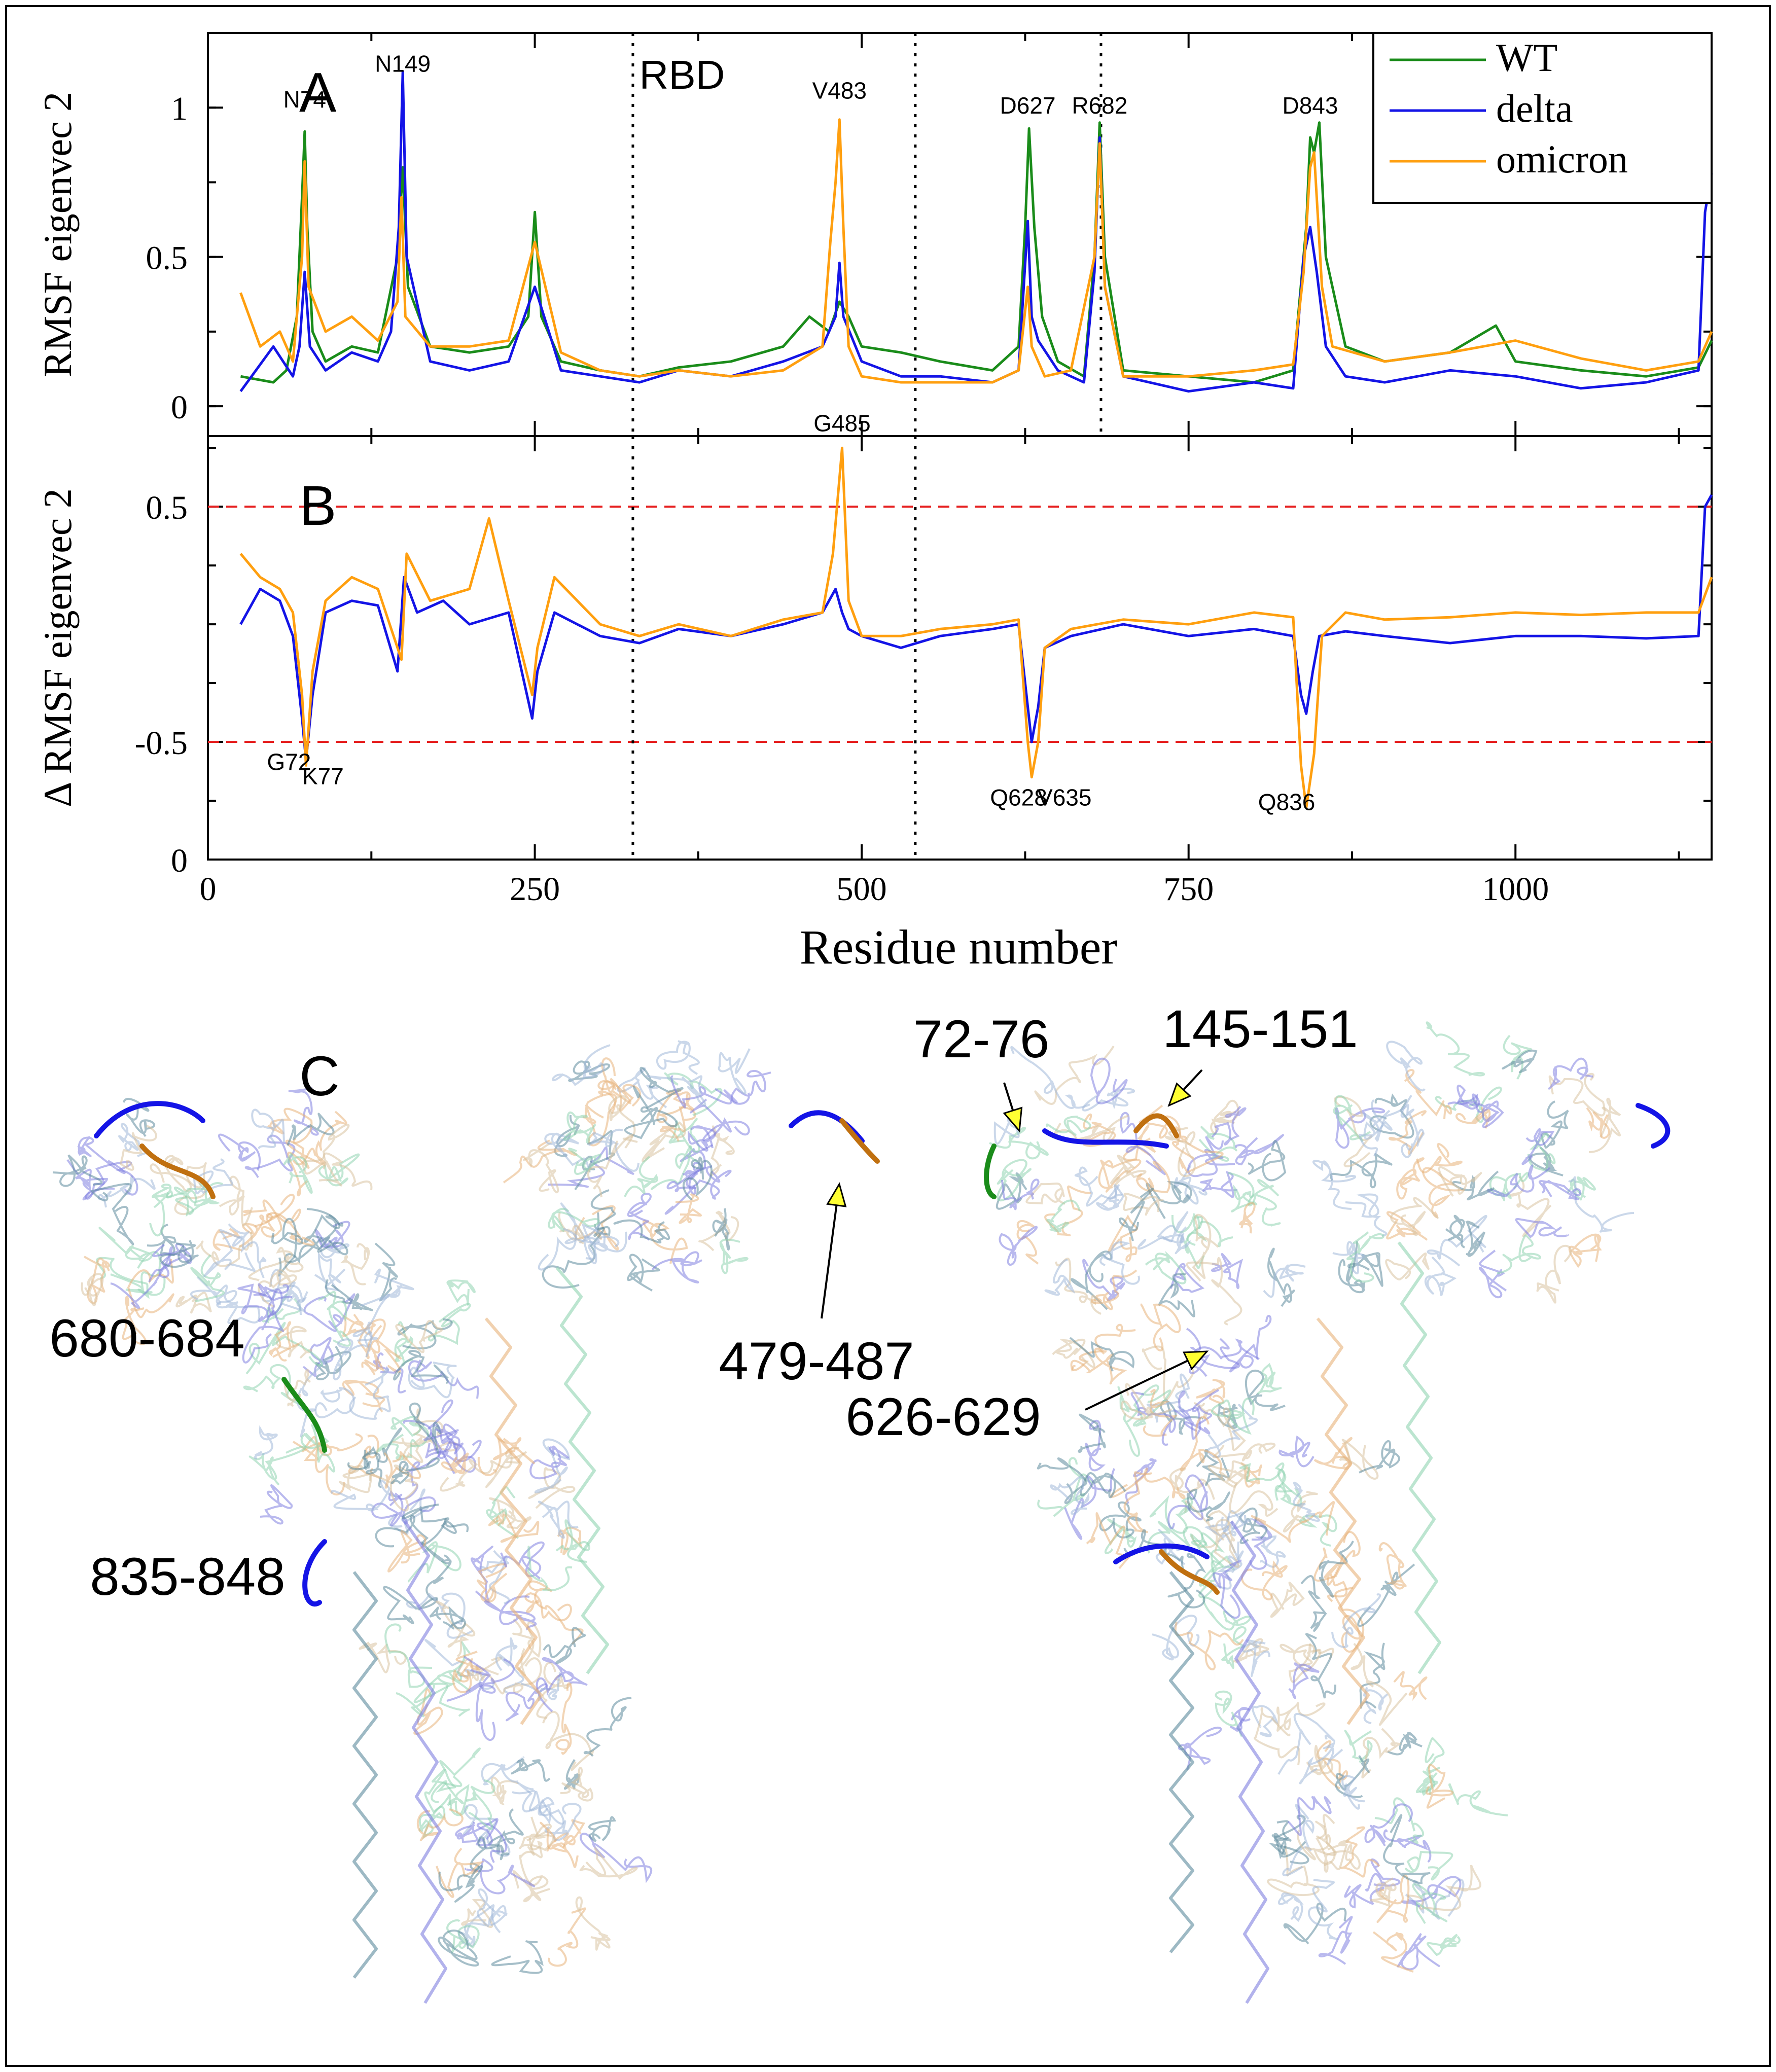 Image resolution: width=1776 pixels, height=2072 pixels. Describe the element at coordinates (837, 1194) in the screenshot. I see `arrow-head` at that location.